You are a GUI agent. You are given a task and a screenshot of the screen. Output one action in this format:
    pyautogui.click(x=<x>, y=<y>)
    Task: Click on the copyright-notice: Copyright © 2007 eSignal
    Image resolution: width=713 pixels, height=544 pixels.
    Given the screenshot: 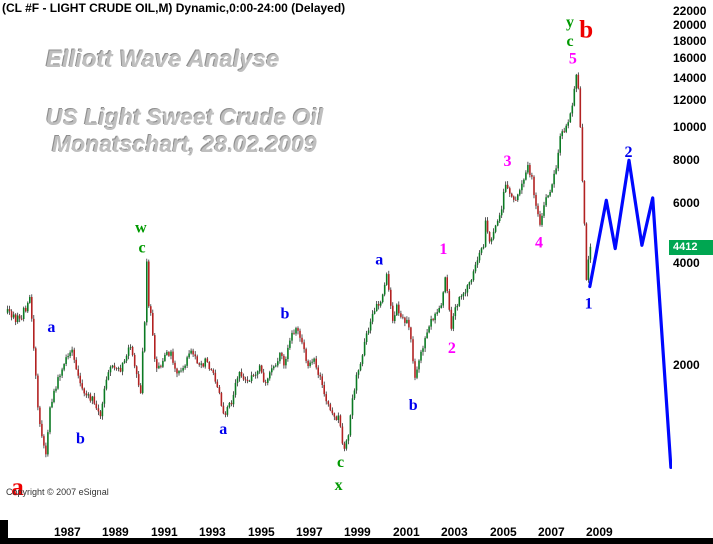 What is the action you would take?
    pyautogui.click(x=57, y=492)
    